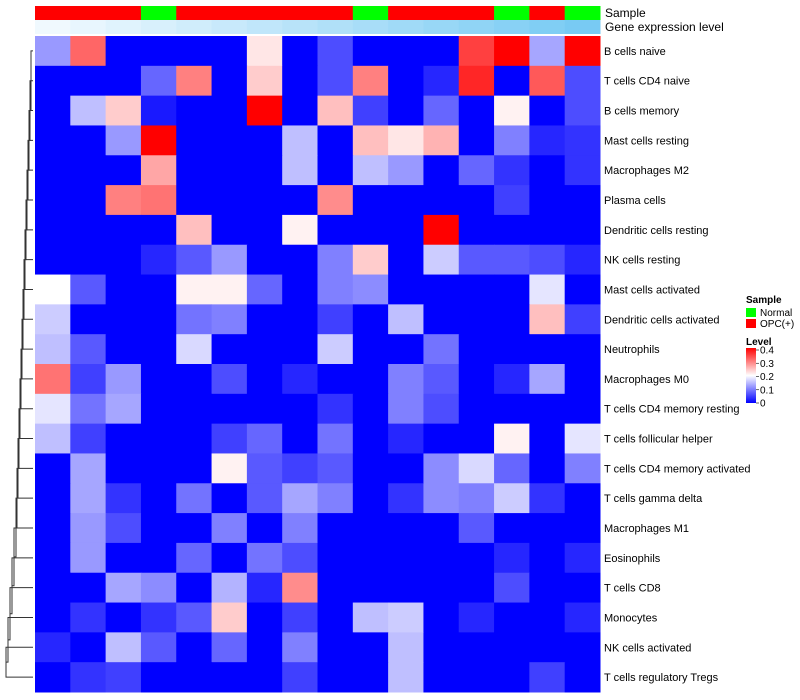 The width and height of the screenshot is (800, 700). What do you see at coordinates (767, 390) in the screenshot?
I see `level-tick-label: 0.1` at bounding box center [767, 390].